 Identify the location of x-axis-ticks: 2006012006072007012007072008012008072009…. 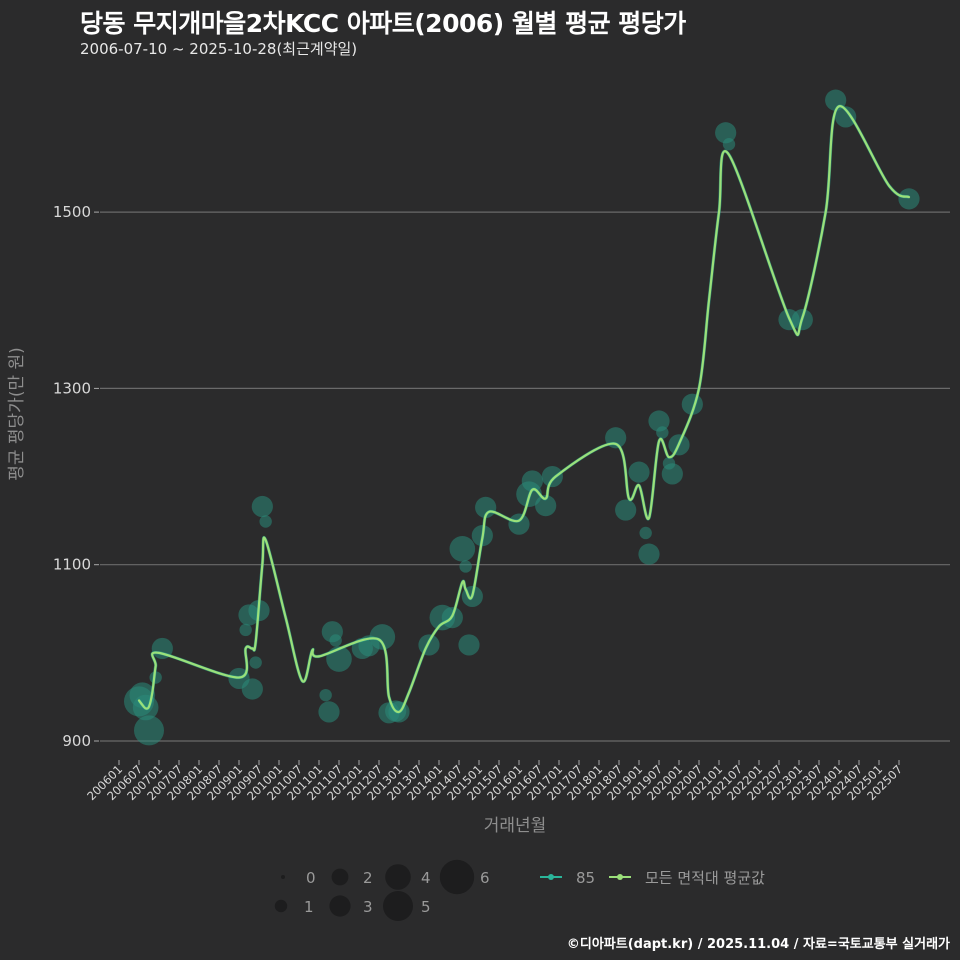
(494, 781).